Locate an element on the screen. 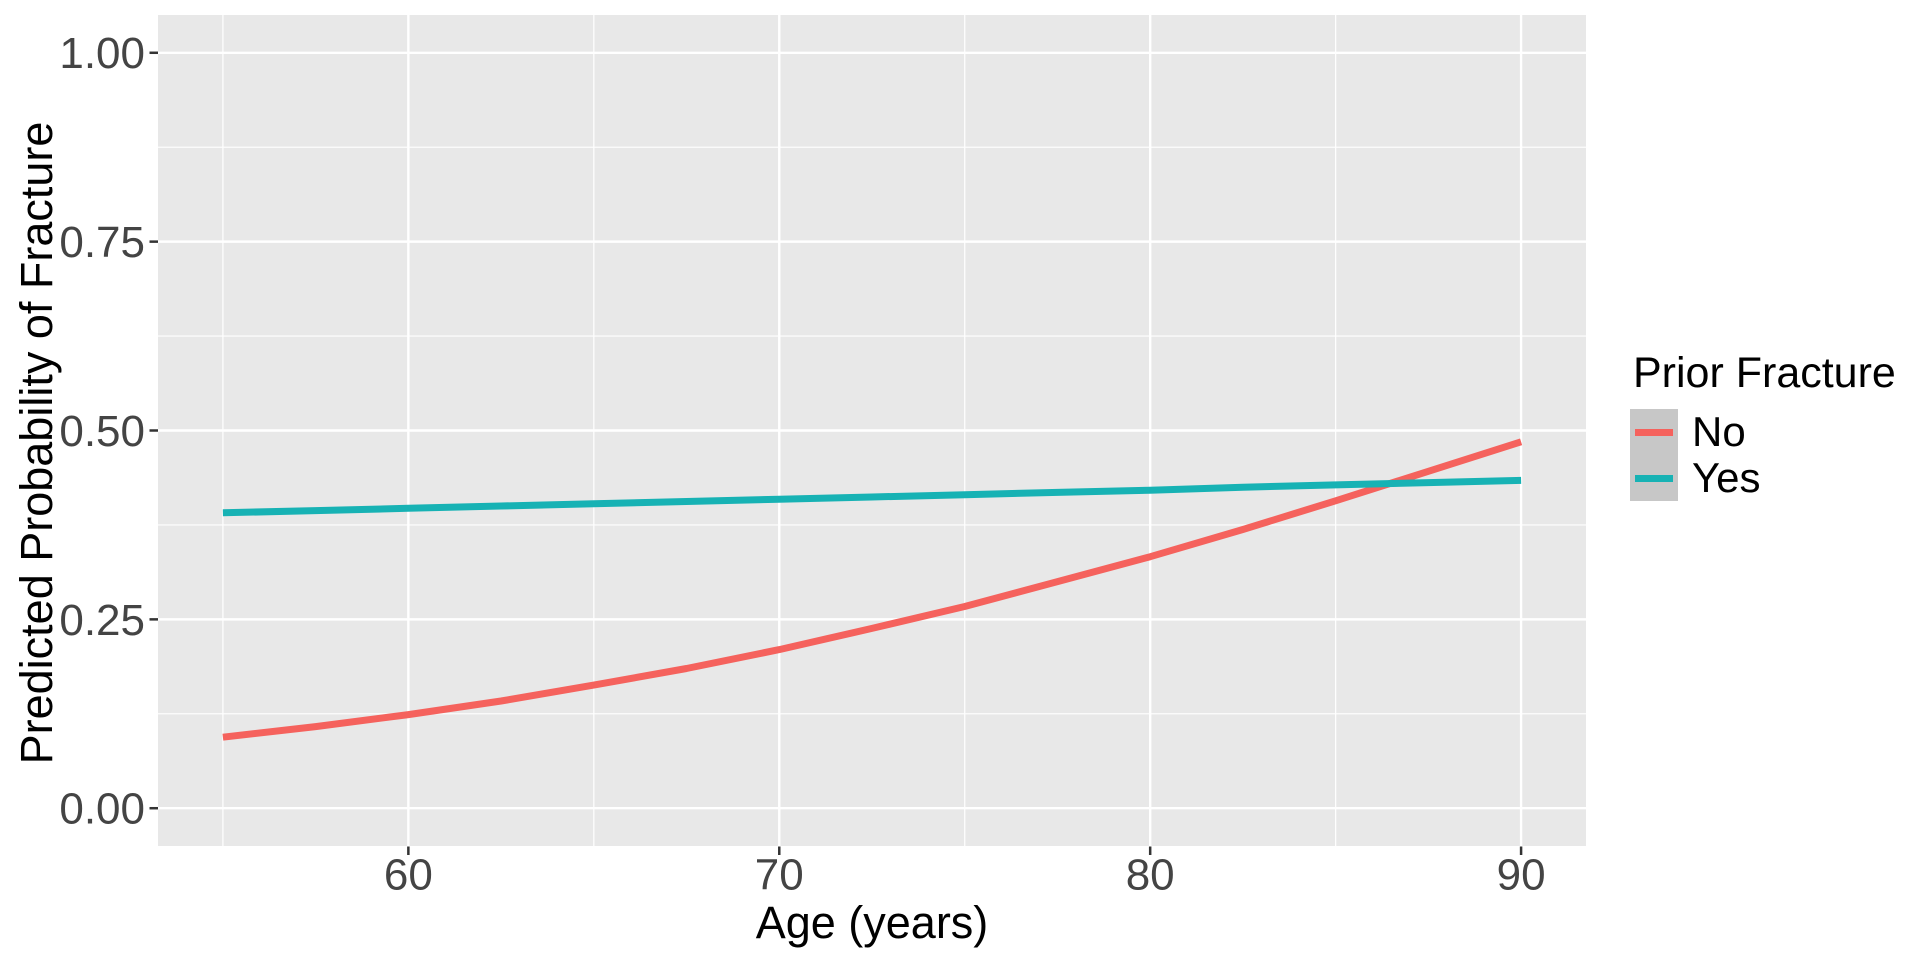  x-tick-label: 90 is located at coordinates (1521, 874).